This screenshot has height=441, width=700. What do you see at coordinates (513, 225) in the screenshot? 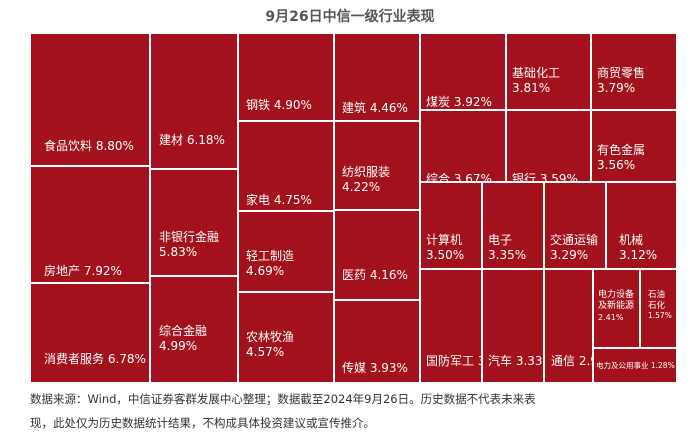
I see `treemap-cell: 电子 3.35%` at bounding box center [513, 225].